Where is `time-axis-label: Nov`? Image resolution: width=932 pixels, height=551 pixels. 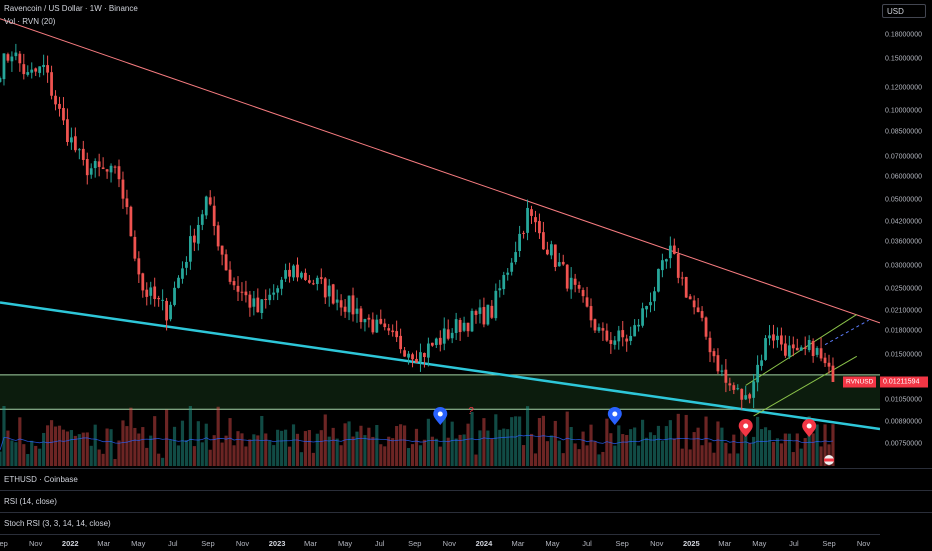
time-axis-label: Nov is located at coordinates (657, 543).